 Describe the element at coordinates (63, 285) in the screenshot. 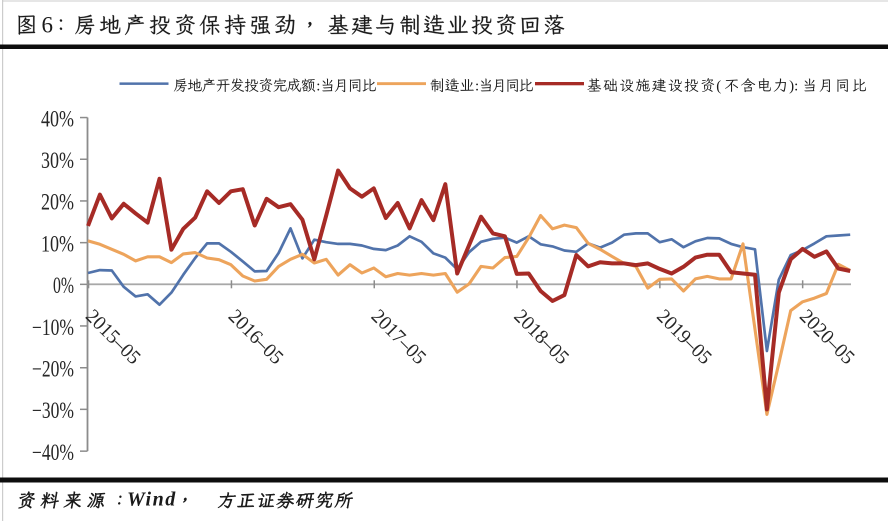

I see `svg-text: 0%` at that location.